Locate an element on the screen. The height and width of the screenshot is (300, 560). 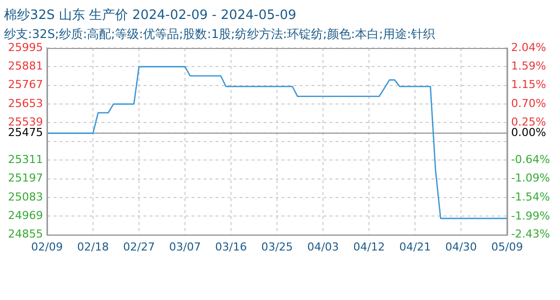
x-tick-label: 04/03 is located at coordinates (323, 247).